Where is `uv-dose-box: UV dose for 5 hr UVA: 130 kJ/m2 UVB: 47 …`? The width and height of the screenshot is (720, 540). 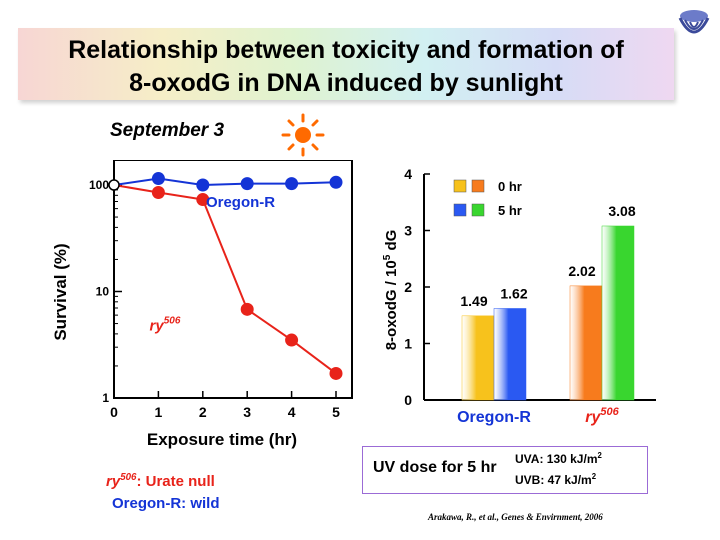 uv-dose-box: UV dose for 5 hr UVA: 130 kJ/m2 UVB: 47 … is located at coordinates (505, 470).